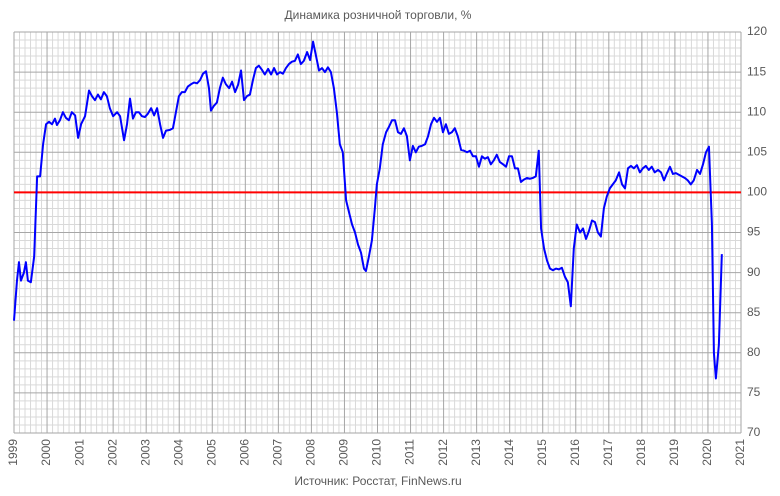 Image resolution: width=780 pixels, height=496 pixels. I want to click on x-tick-label: 2002, so click(112, 452).